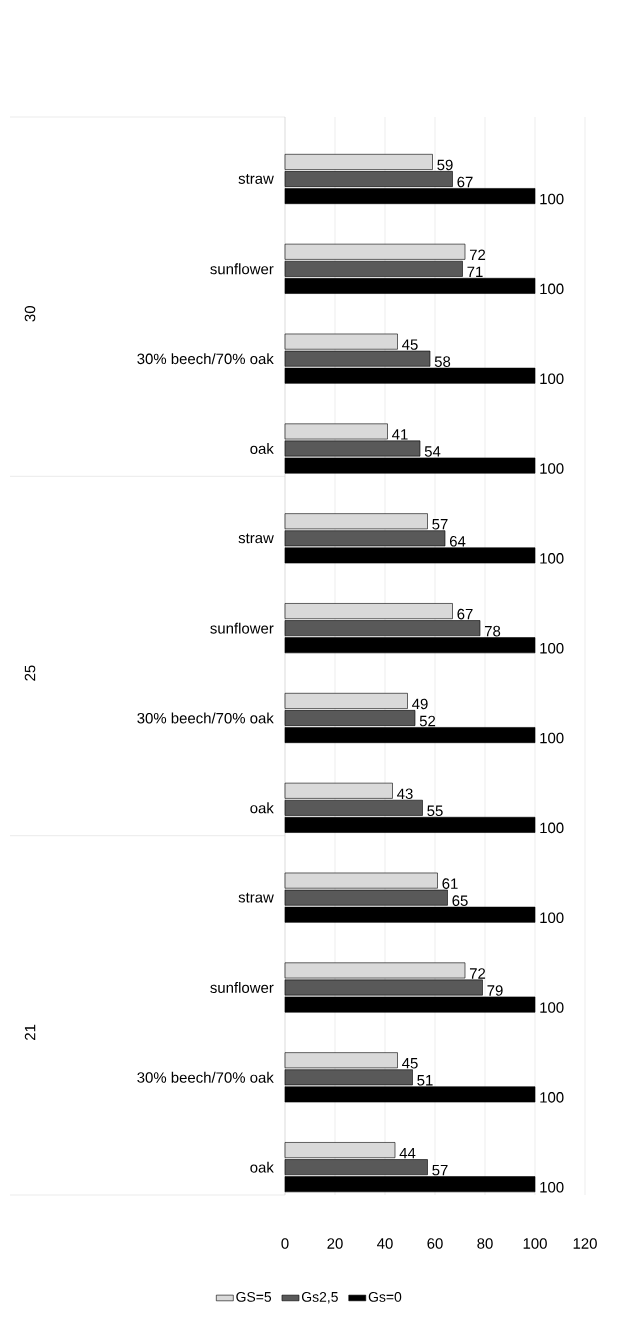 The image size is (619, 1331). I want to click on data-label: 78, so click(492, 631).